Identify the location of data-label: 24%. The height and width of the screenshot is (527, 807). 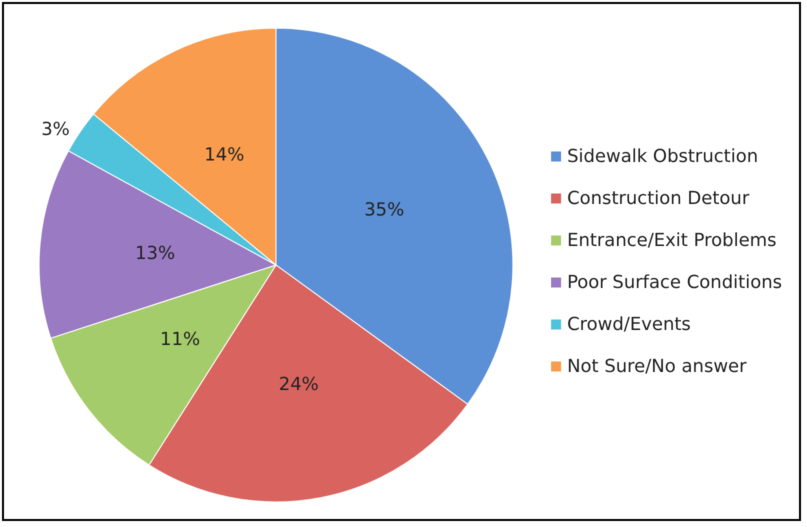
(298, 384).